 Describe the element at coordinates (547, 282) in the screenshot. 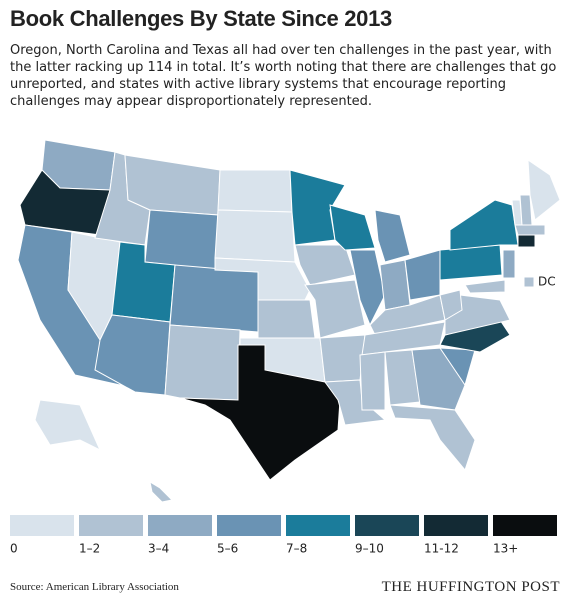

I see `dc-label: DC` at that location.